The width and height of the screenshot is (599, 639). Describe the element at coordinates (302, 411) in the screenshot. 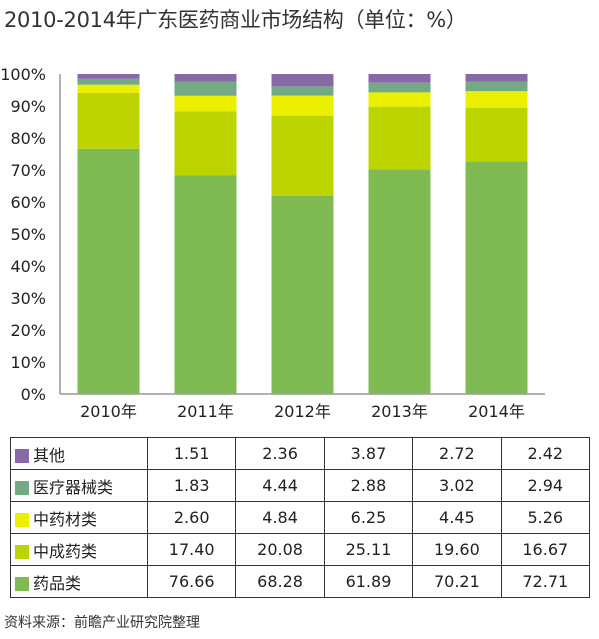

I see `x-category-label: 2012年` at that location.